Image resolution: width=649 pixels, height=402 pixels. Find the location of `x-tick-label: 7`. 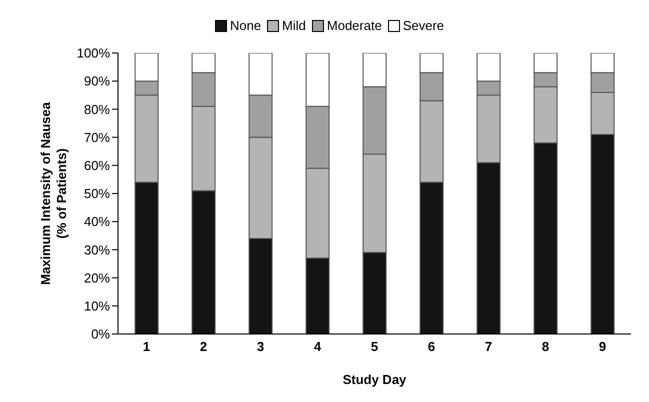

x-tick-label: 7 is located at coordinates (488, 346).